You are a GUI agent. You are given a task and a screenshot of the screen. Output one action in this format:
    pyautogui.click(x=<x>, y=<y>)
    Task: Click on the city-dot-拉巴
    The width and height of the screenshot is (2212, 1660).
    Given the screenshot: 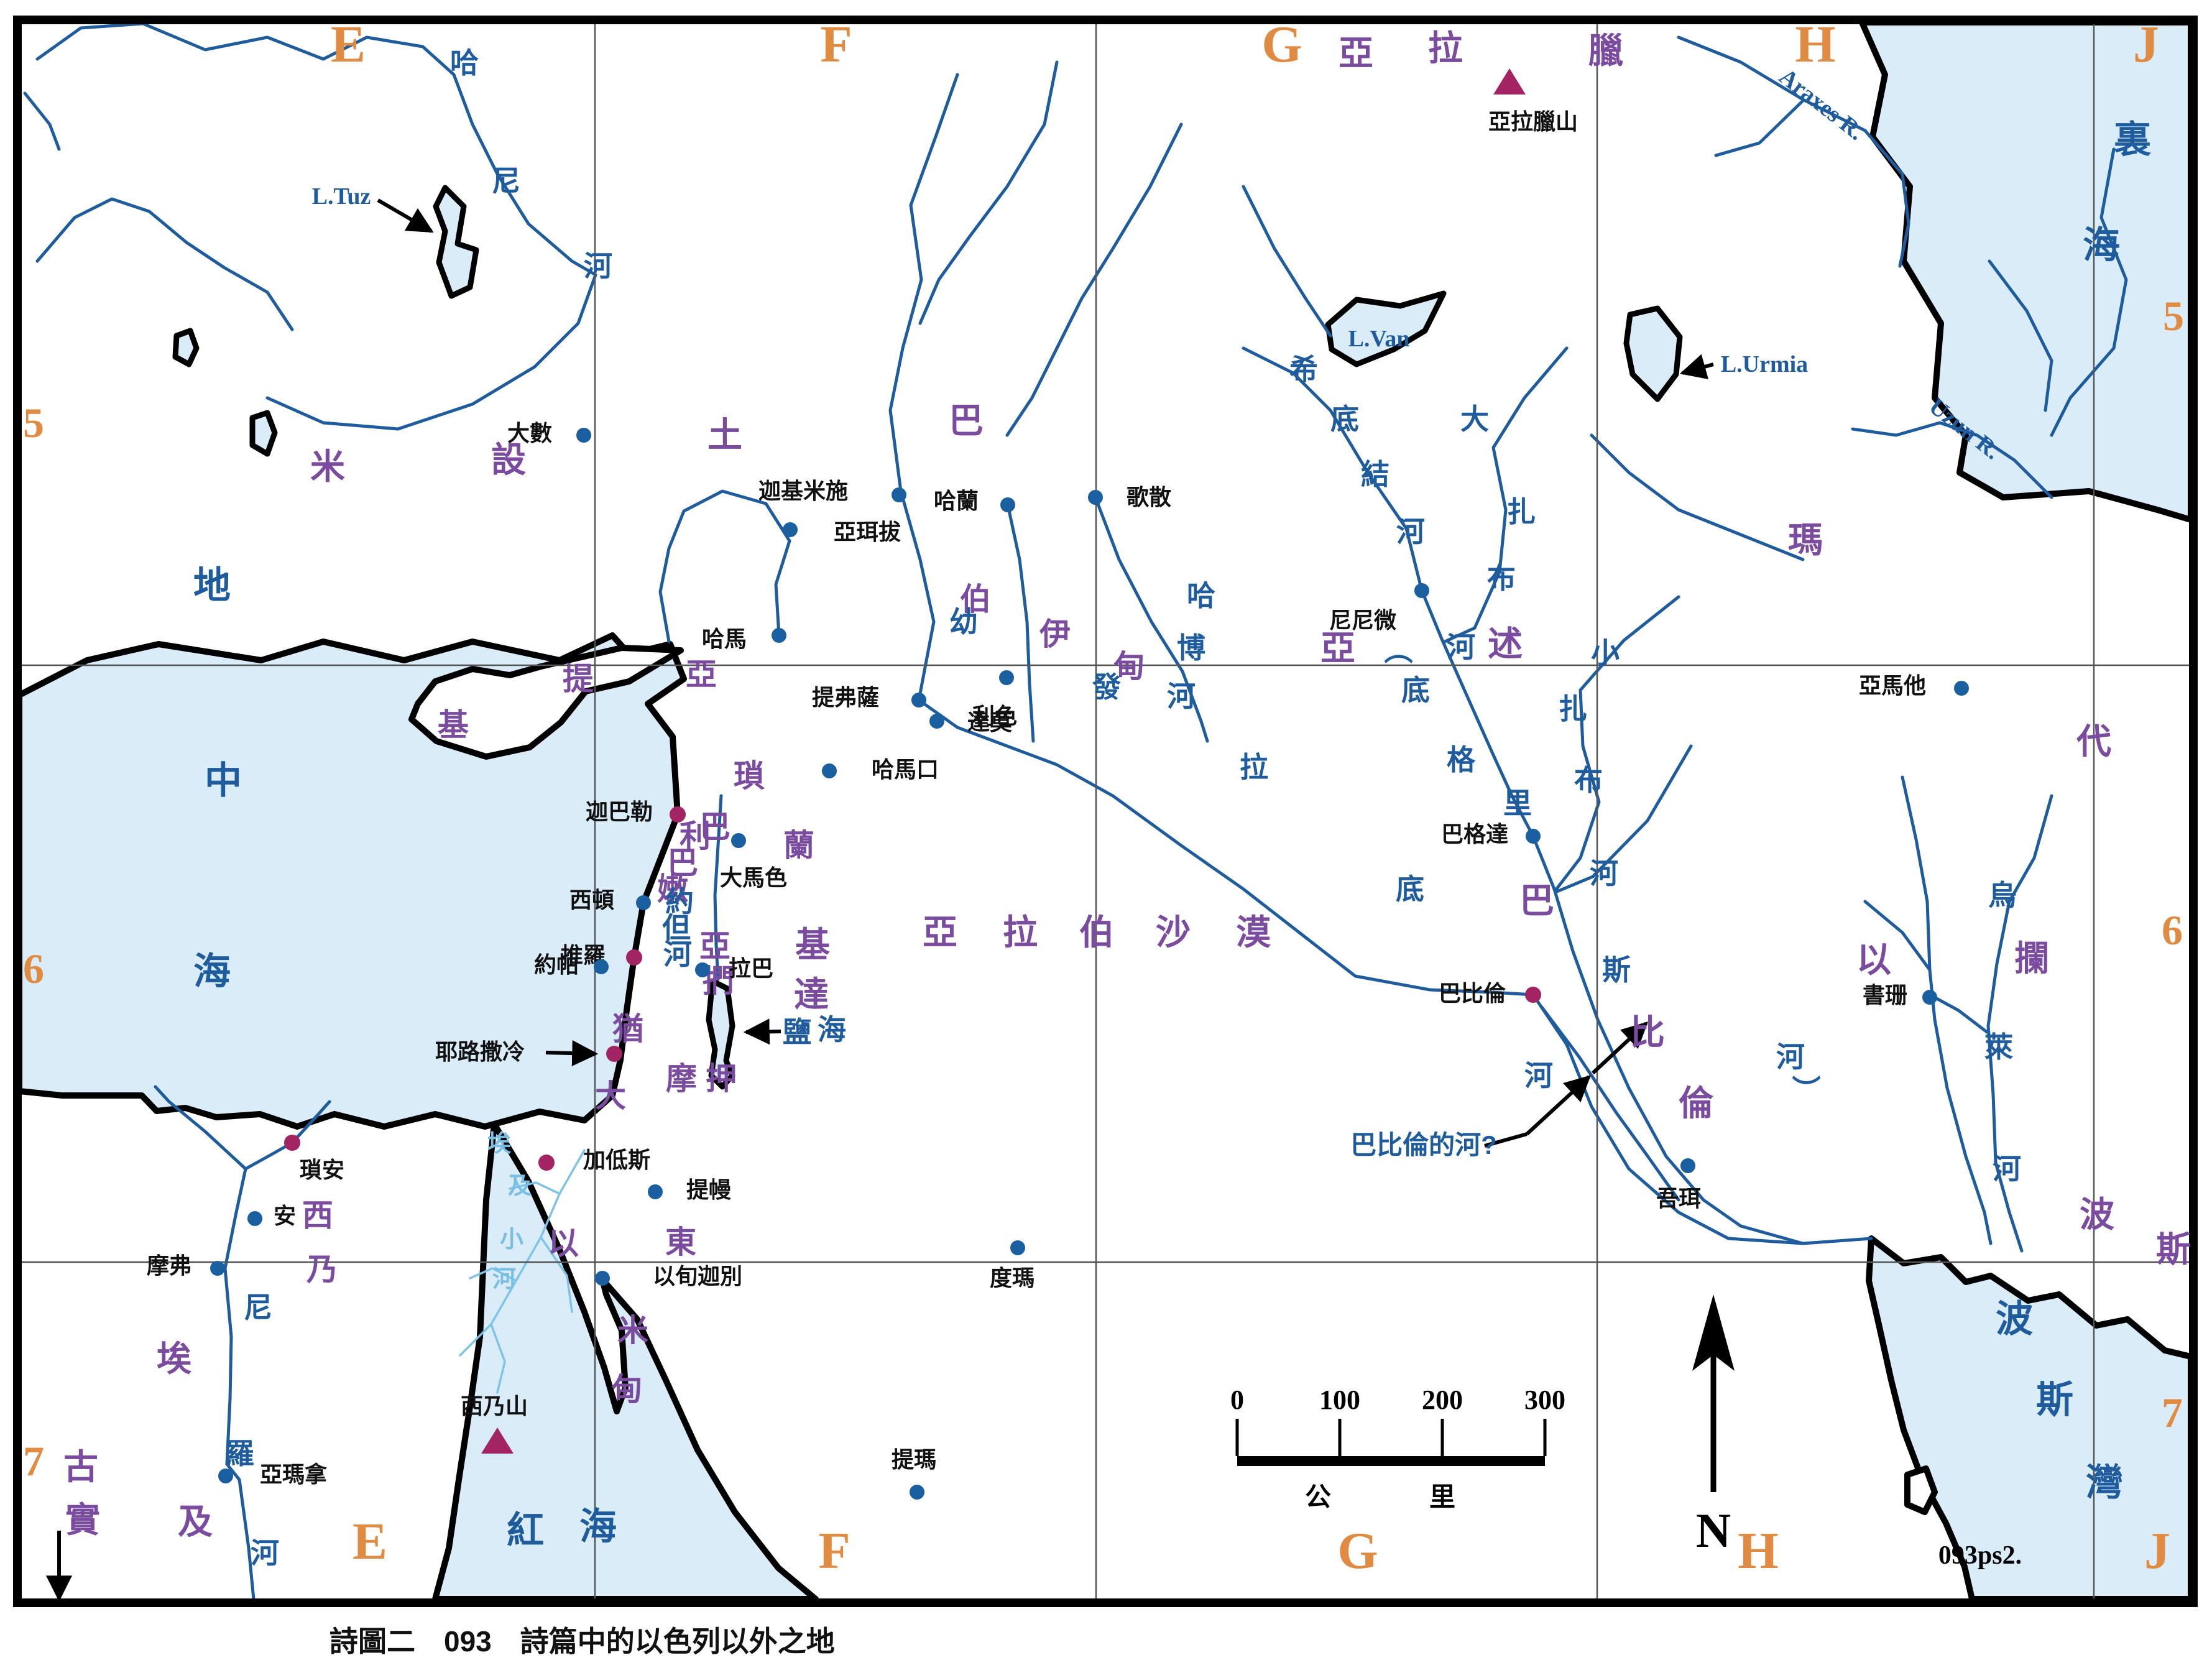 What is the action you would take?
    pyautogui.click(x=702, y=969)
    